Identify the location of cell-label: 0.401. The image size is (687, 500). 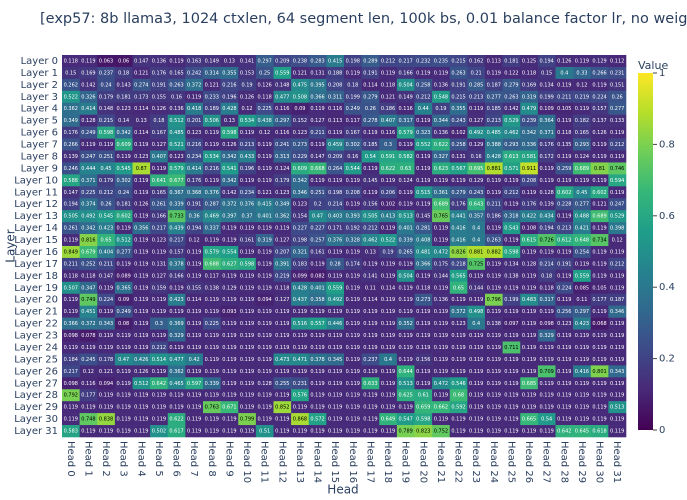
(317, 288).